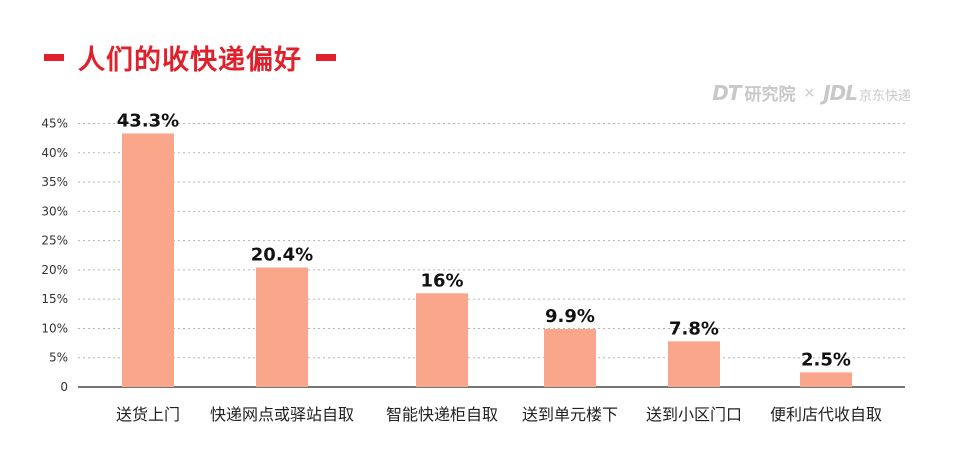  I want to click on y-tick-label: 10%, so click(54, 328).